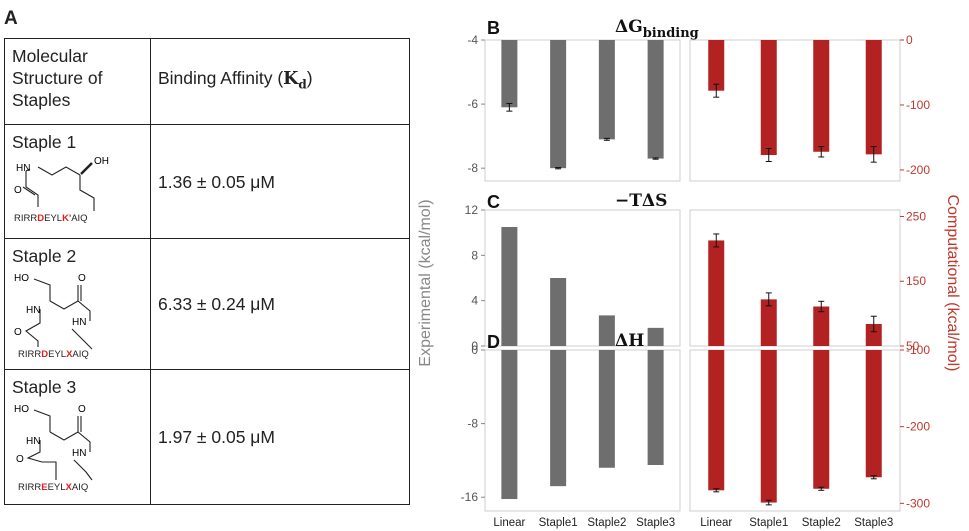 The image size is (969, 531). Describe the element at coordinates (656, 337) in the screenshot. I see `panel-c-experimental-bar-staple3` at that location.